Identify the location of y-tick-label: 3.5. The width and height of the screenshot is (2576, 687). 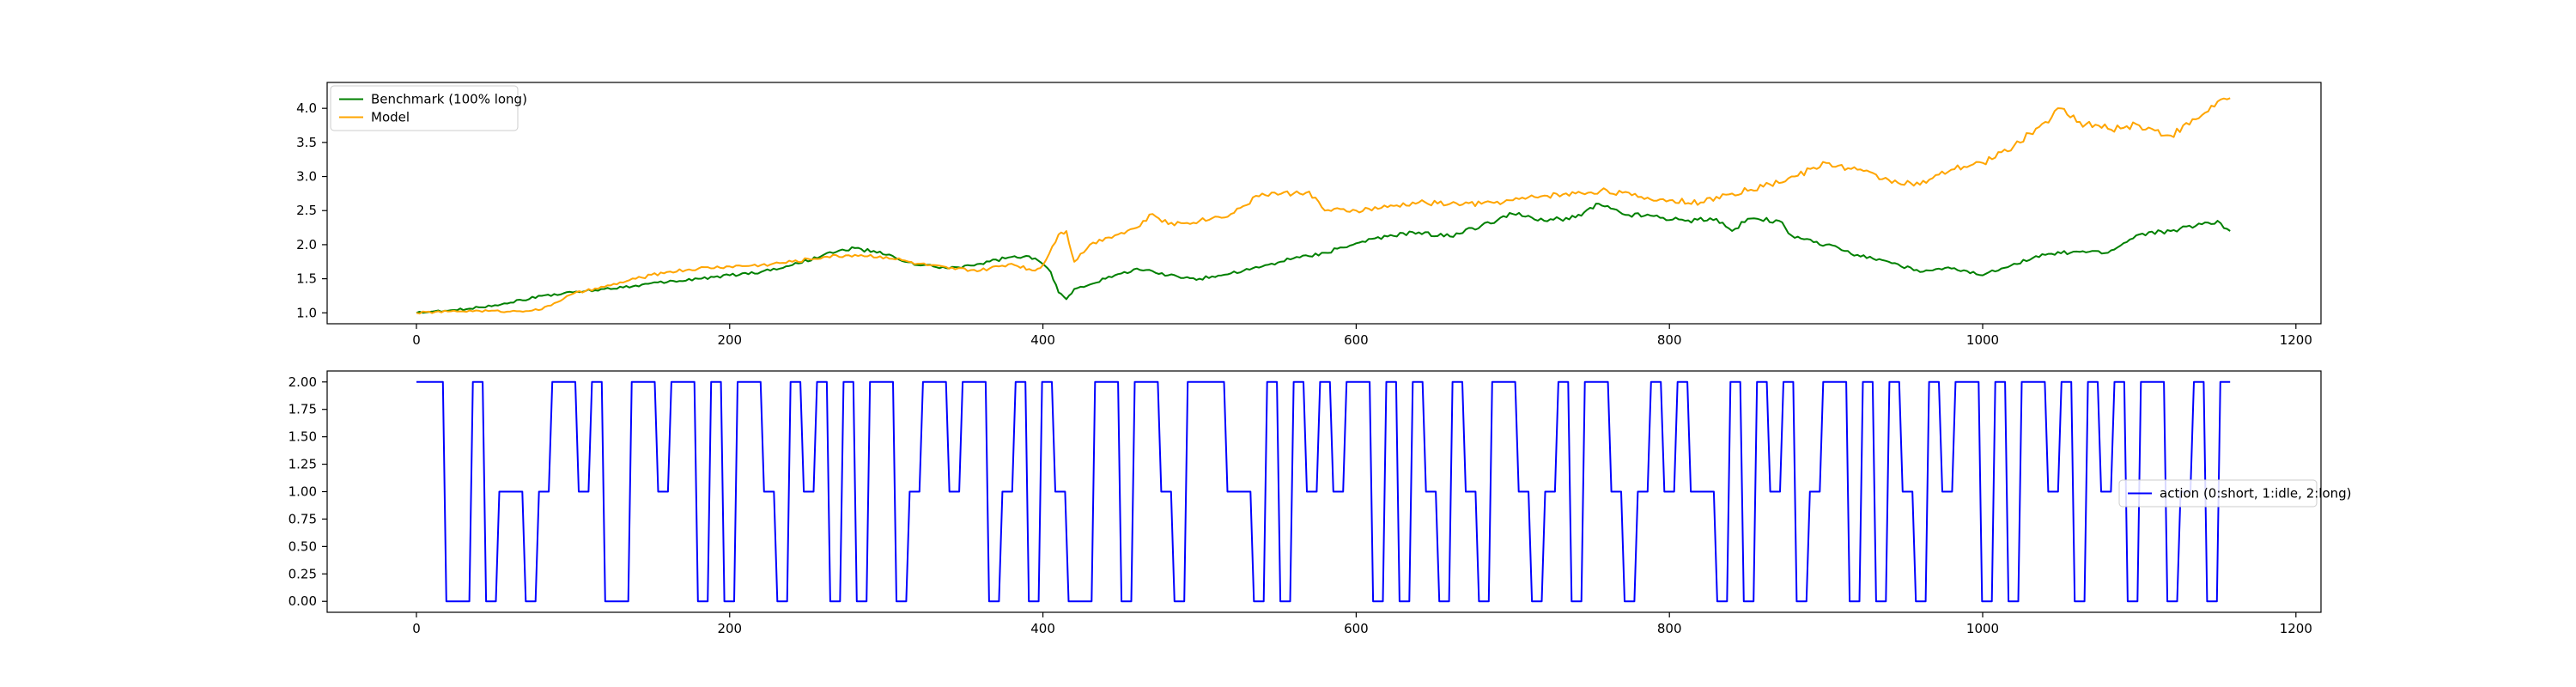
(306, 142).